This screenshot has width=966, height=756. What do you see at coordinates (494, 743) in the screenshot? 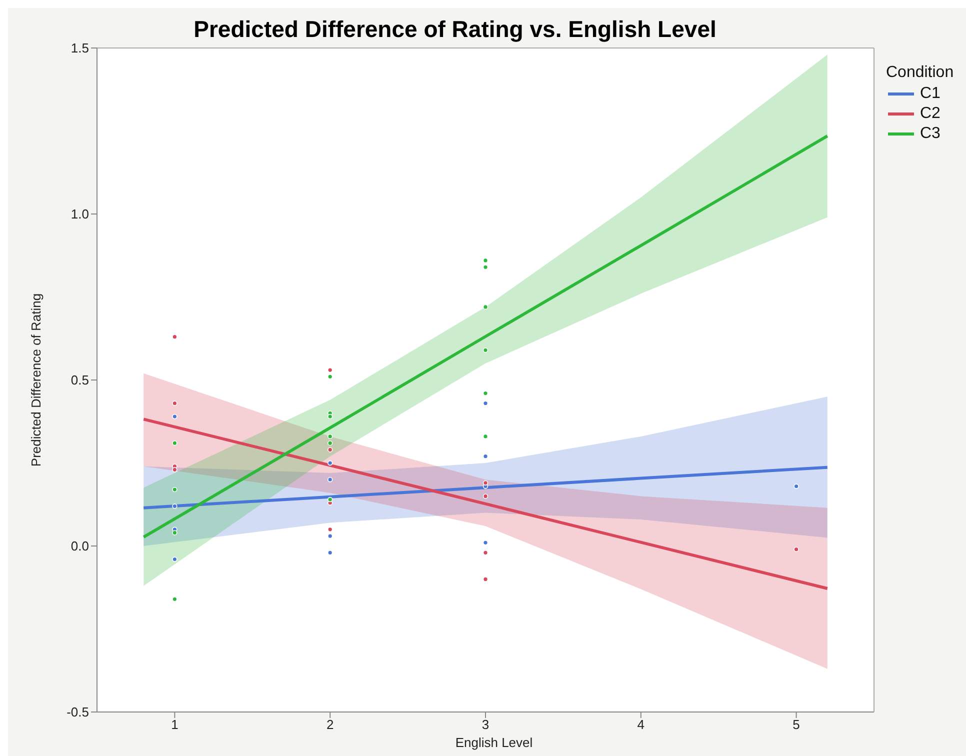
I see `x-axis-title: English Level` at bounding box center [494, 743].